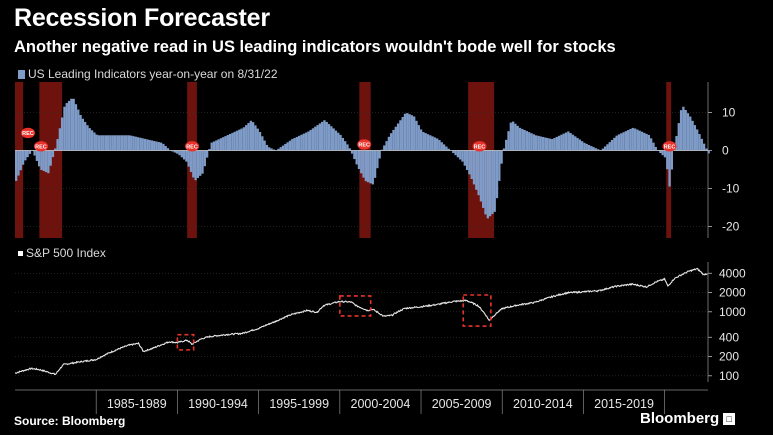  I want to click on rec-marker, so click(479, 146).